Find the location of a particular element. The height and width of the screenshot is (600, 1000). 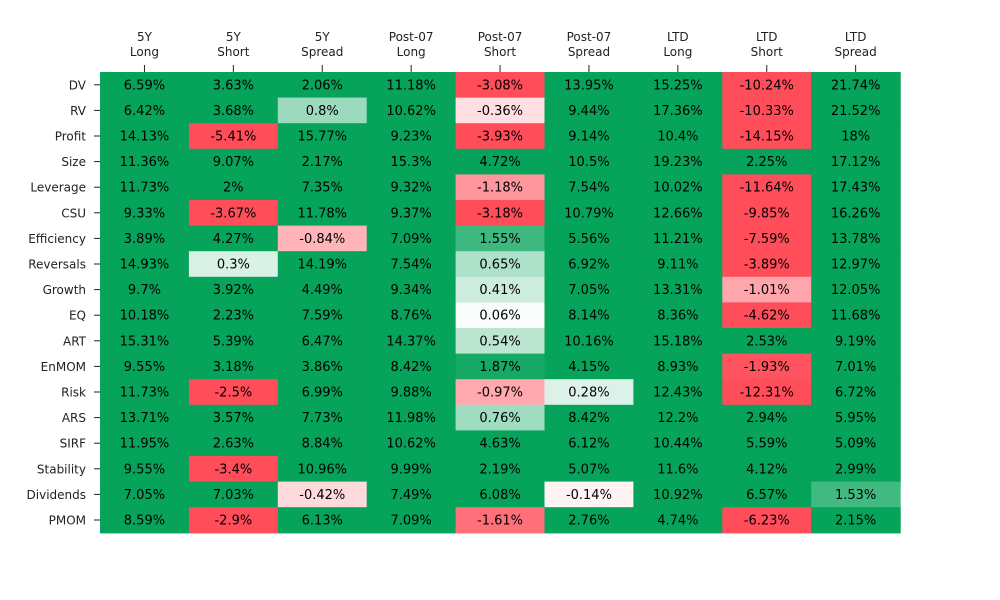

cell-value-label: 0.06% is located at coordinates (499, 316).